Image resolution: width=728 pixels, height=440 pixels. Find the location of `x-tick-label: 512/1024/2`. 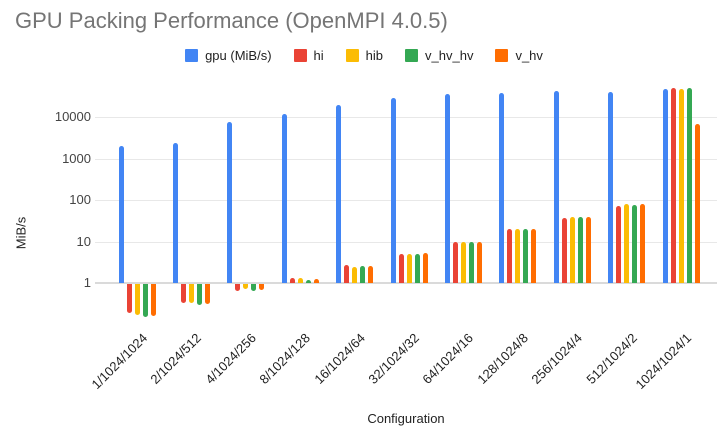

x-tick-label: 512/1024/2 is located at coordinates (611, 358).